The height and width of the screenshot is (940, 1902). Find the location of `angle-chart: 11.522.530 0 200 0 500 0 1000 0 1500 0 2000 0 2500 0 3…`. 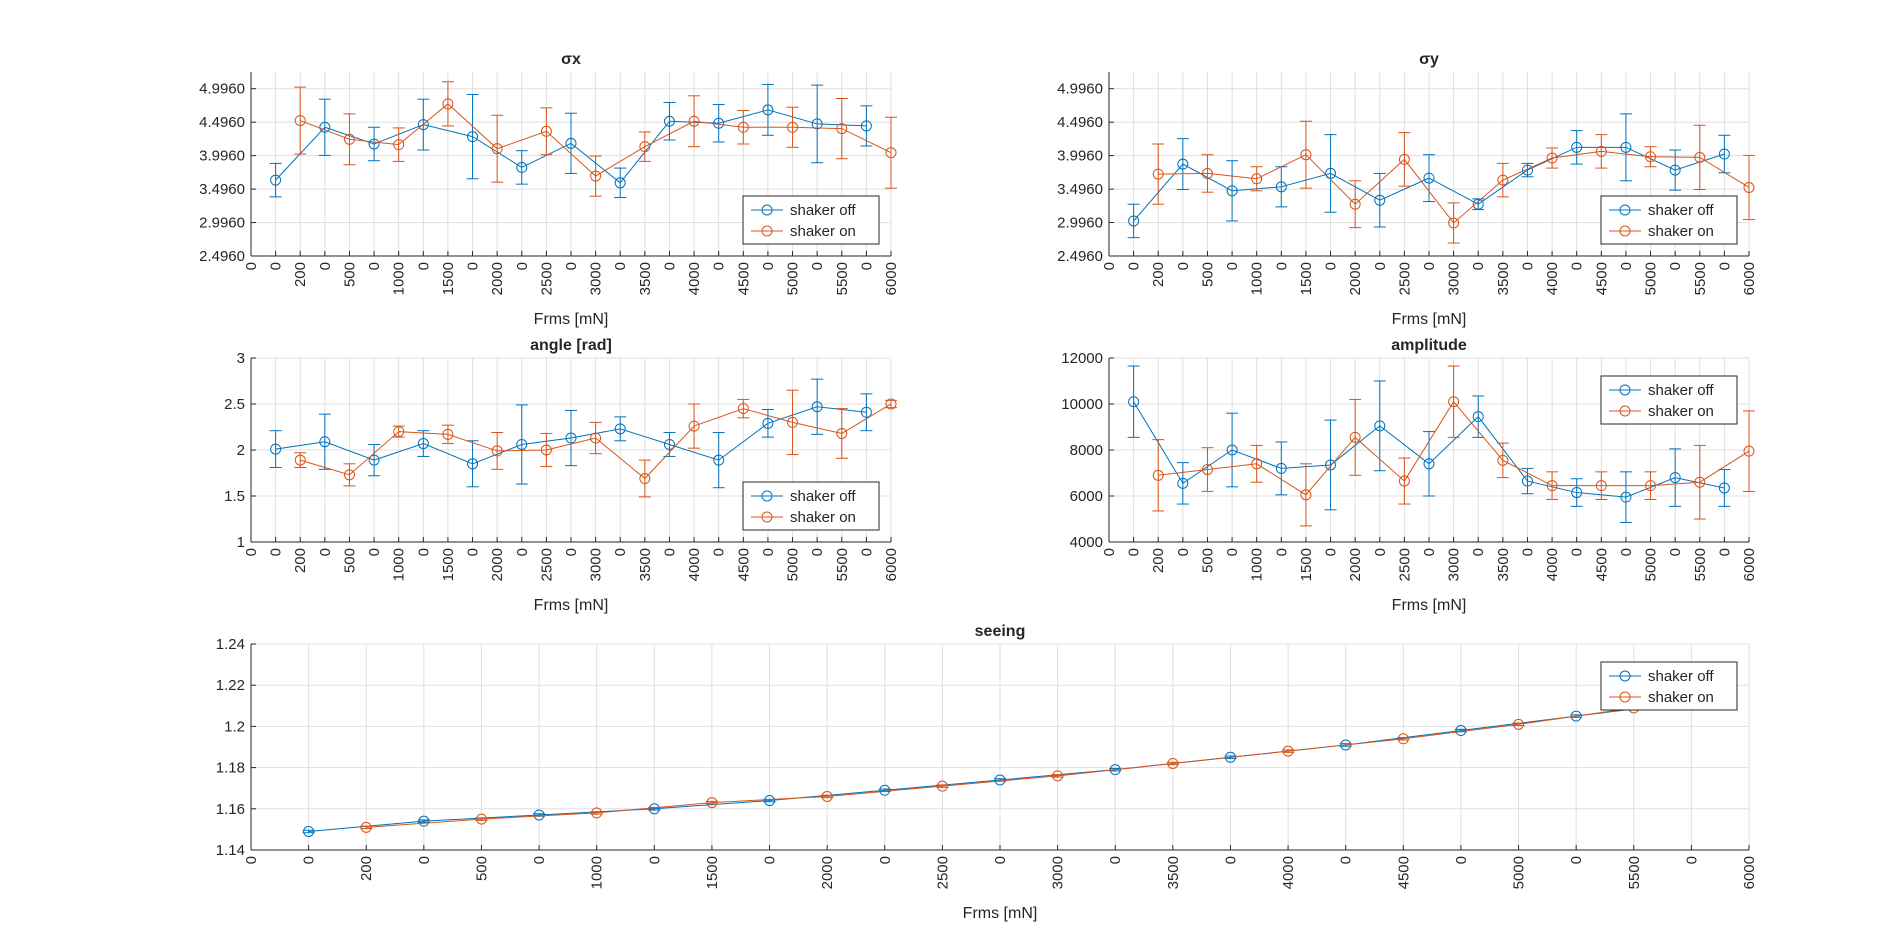

angle-chart: 11.522.530 0 200 0 500 0 1000 0 1500 0 2000 0 2500 0 3… is located at coordinates (562, 475).